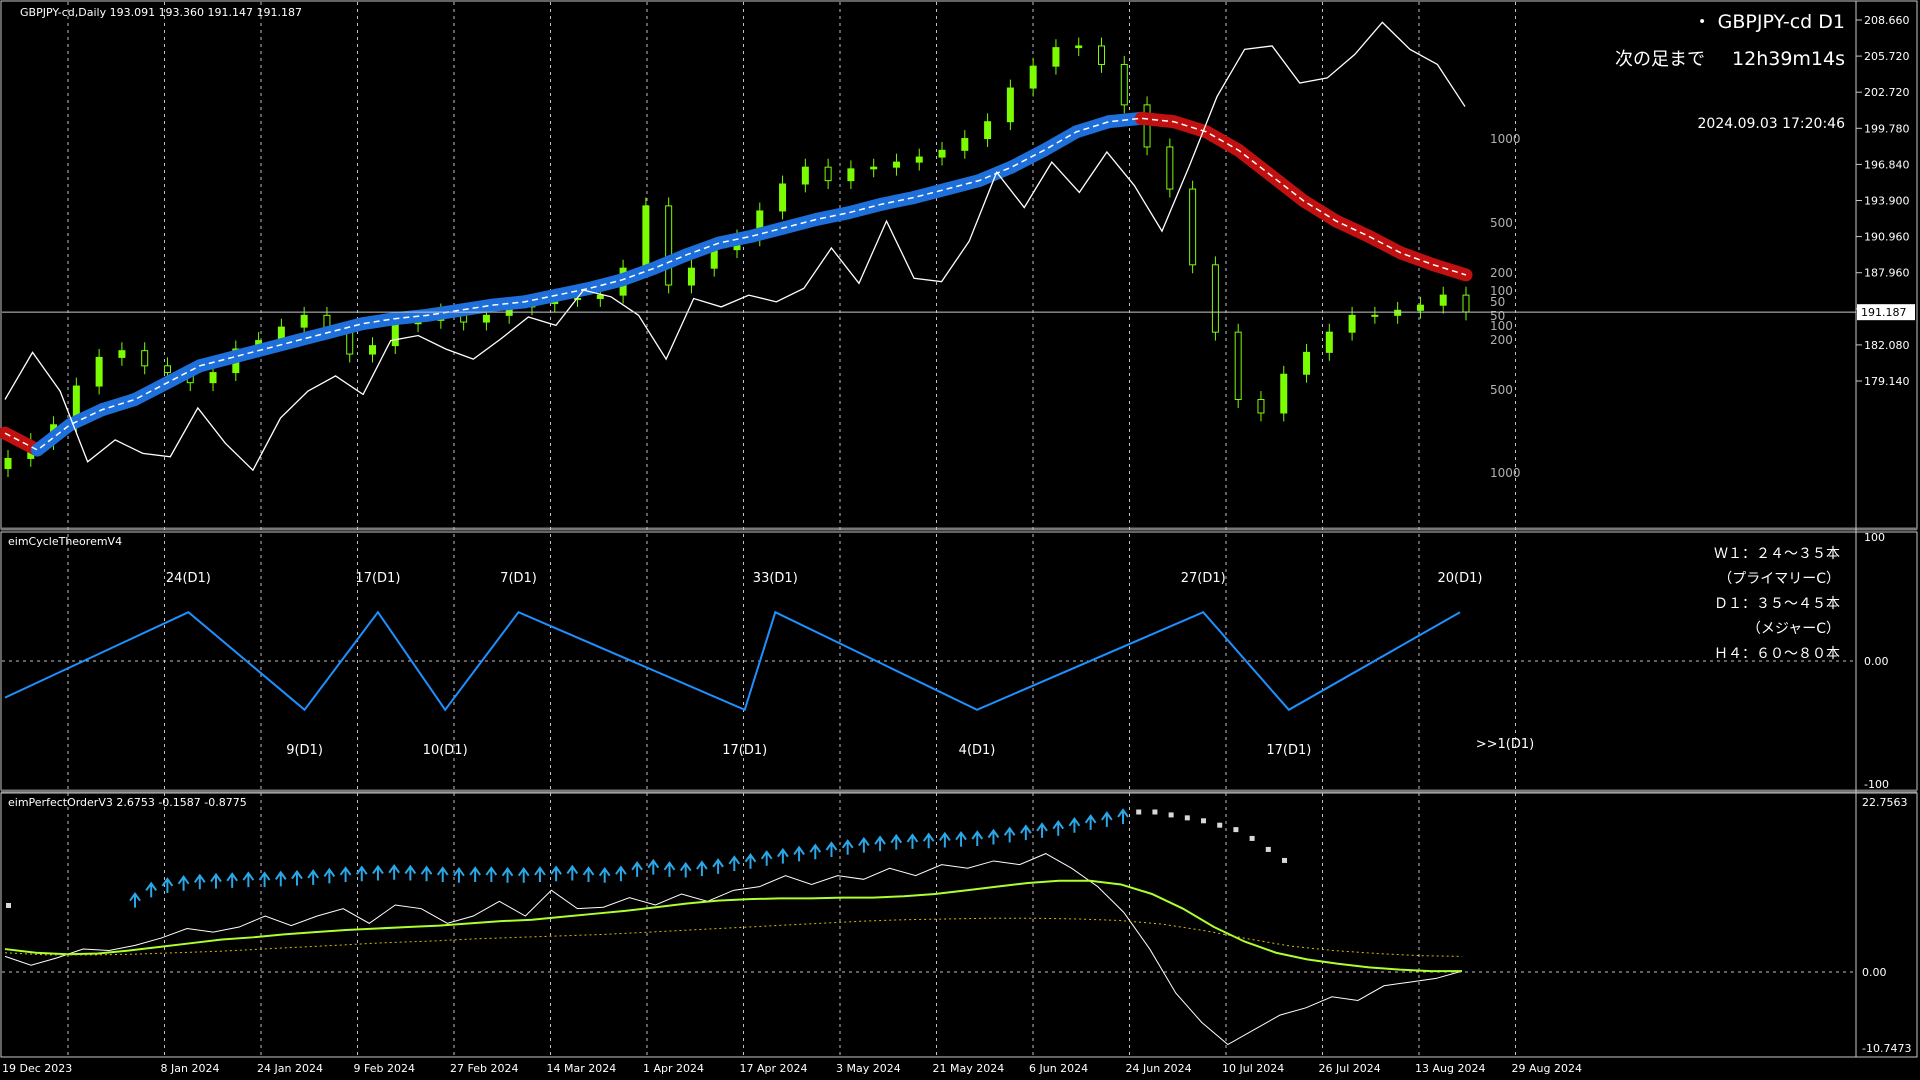 The image size is (1920, 1080). I want to click on cycle-note: （プライマリーC）, so click(1779, 579).